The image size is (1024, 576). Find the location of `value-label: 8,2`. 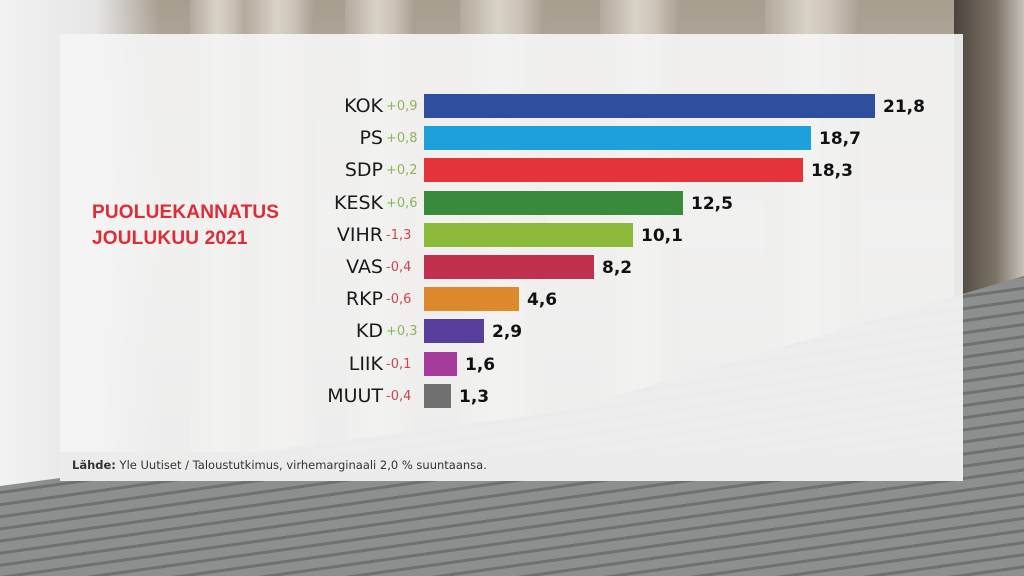

value-label: 8,2 is located at coordinates (617, 268).